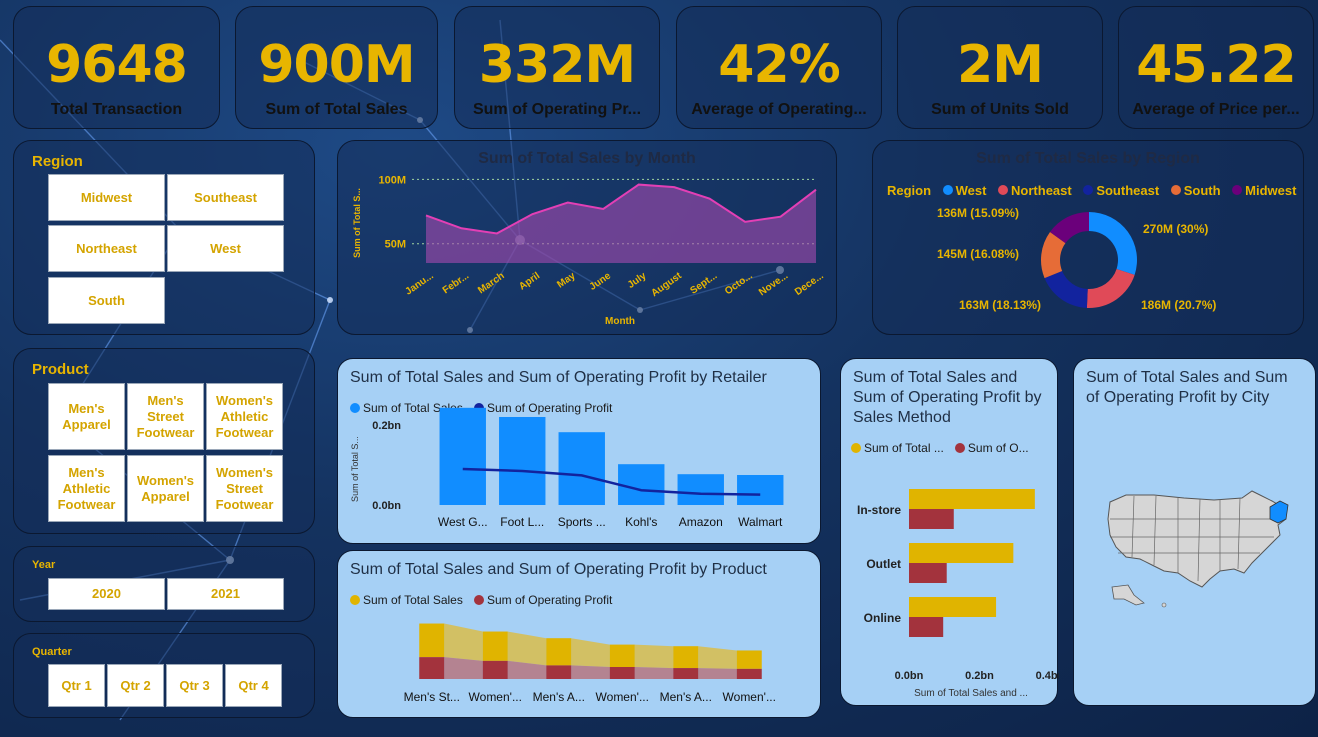  I want to click on region-option-northeast: Northeast, so click(106, 248).